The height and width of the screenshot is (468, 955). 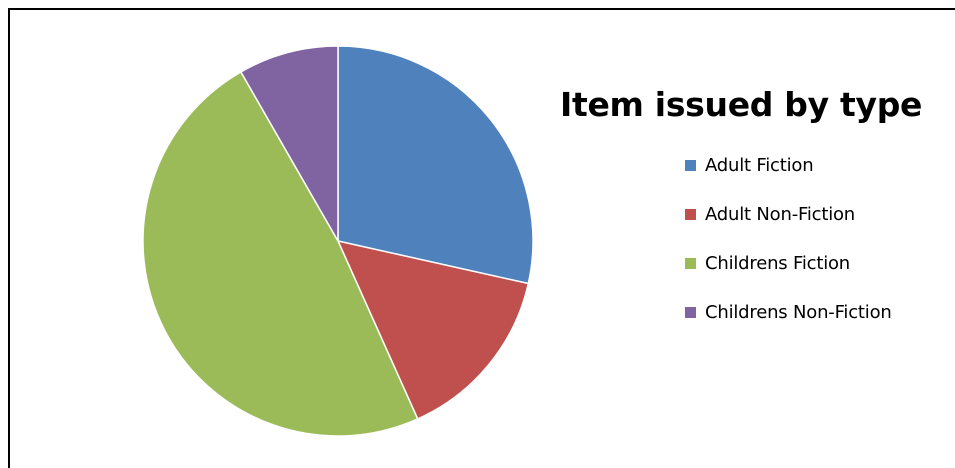 I want to click on legend-item-adult-fiction: Adult Fiction, so click(x=788, y=165).